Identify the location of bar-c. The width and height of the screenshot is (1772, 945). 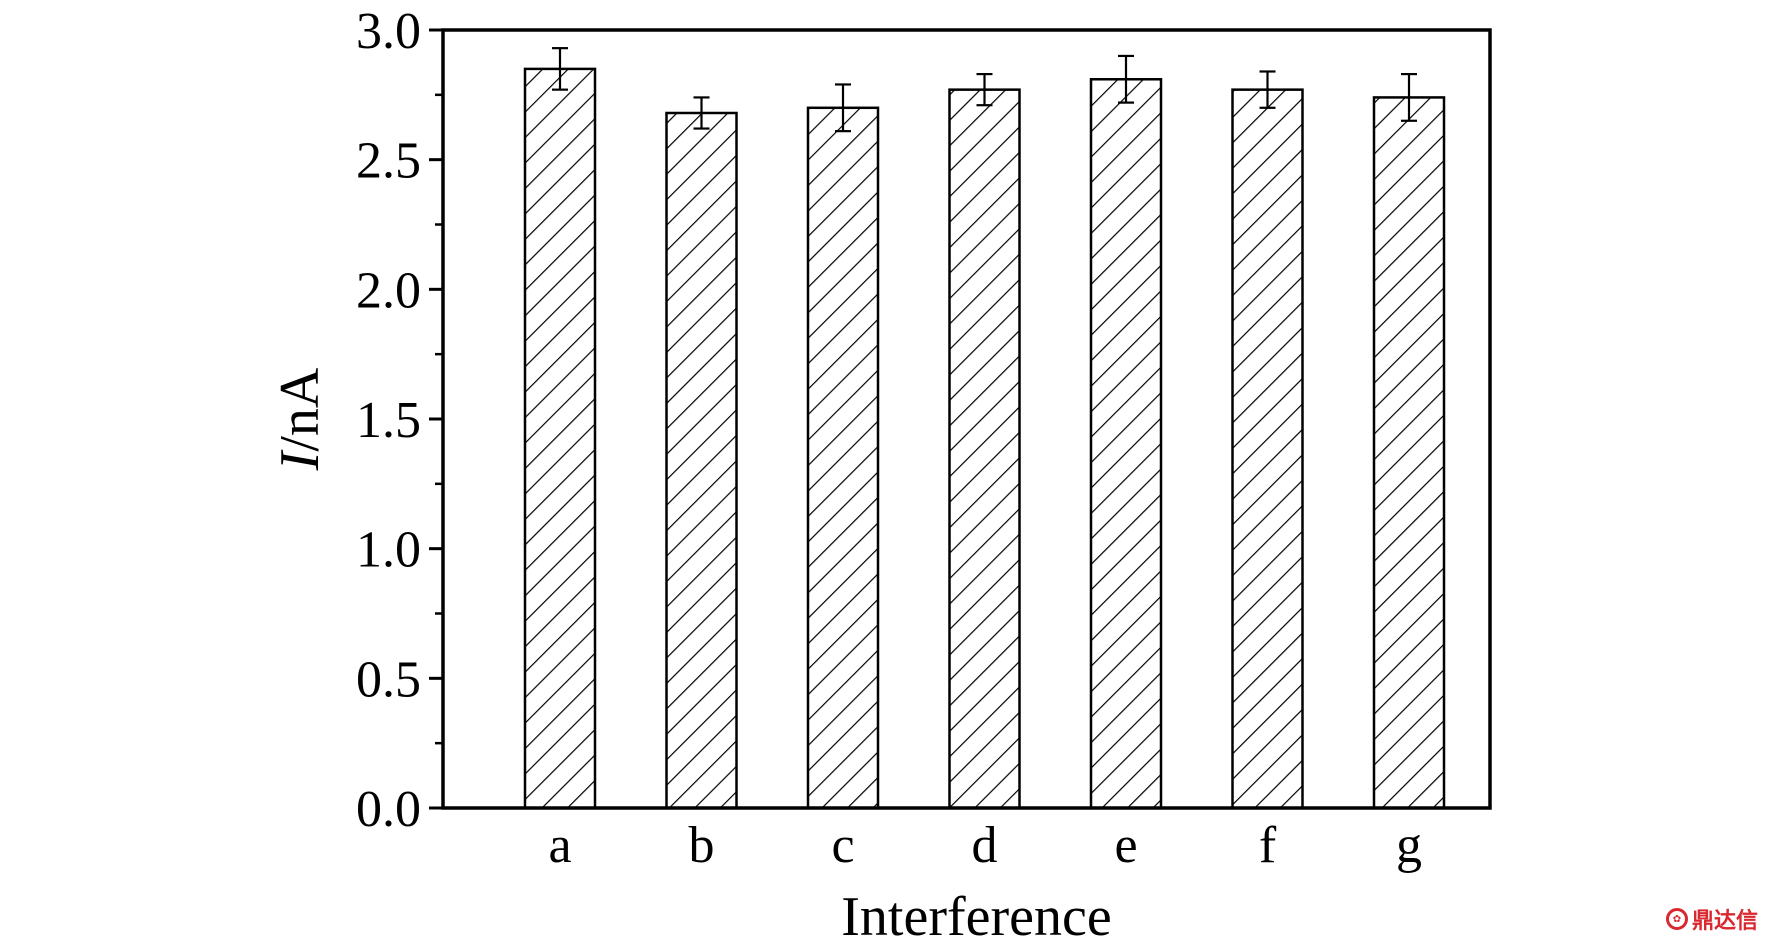
(843, 458).